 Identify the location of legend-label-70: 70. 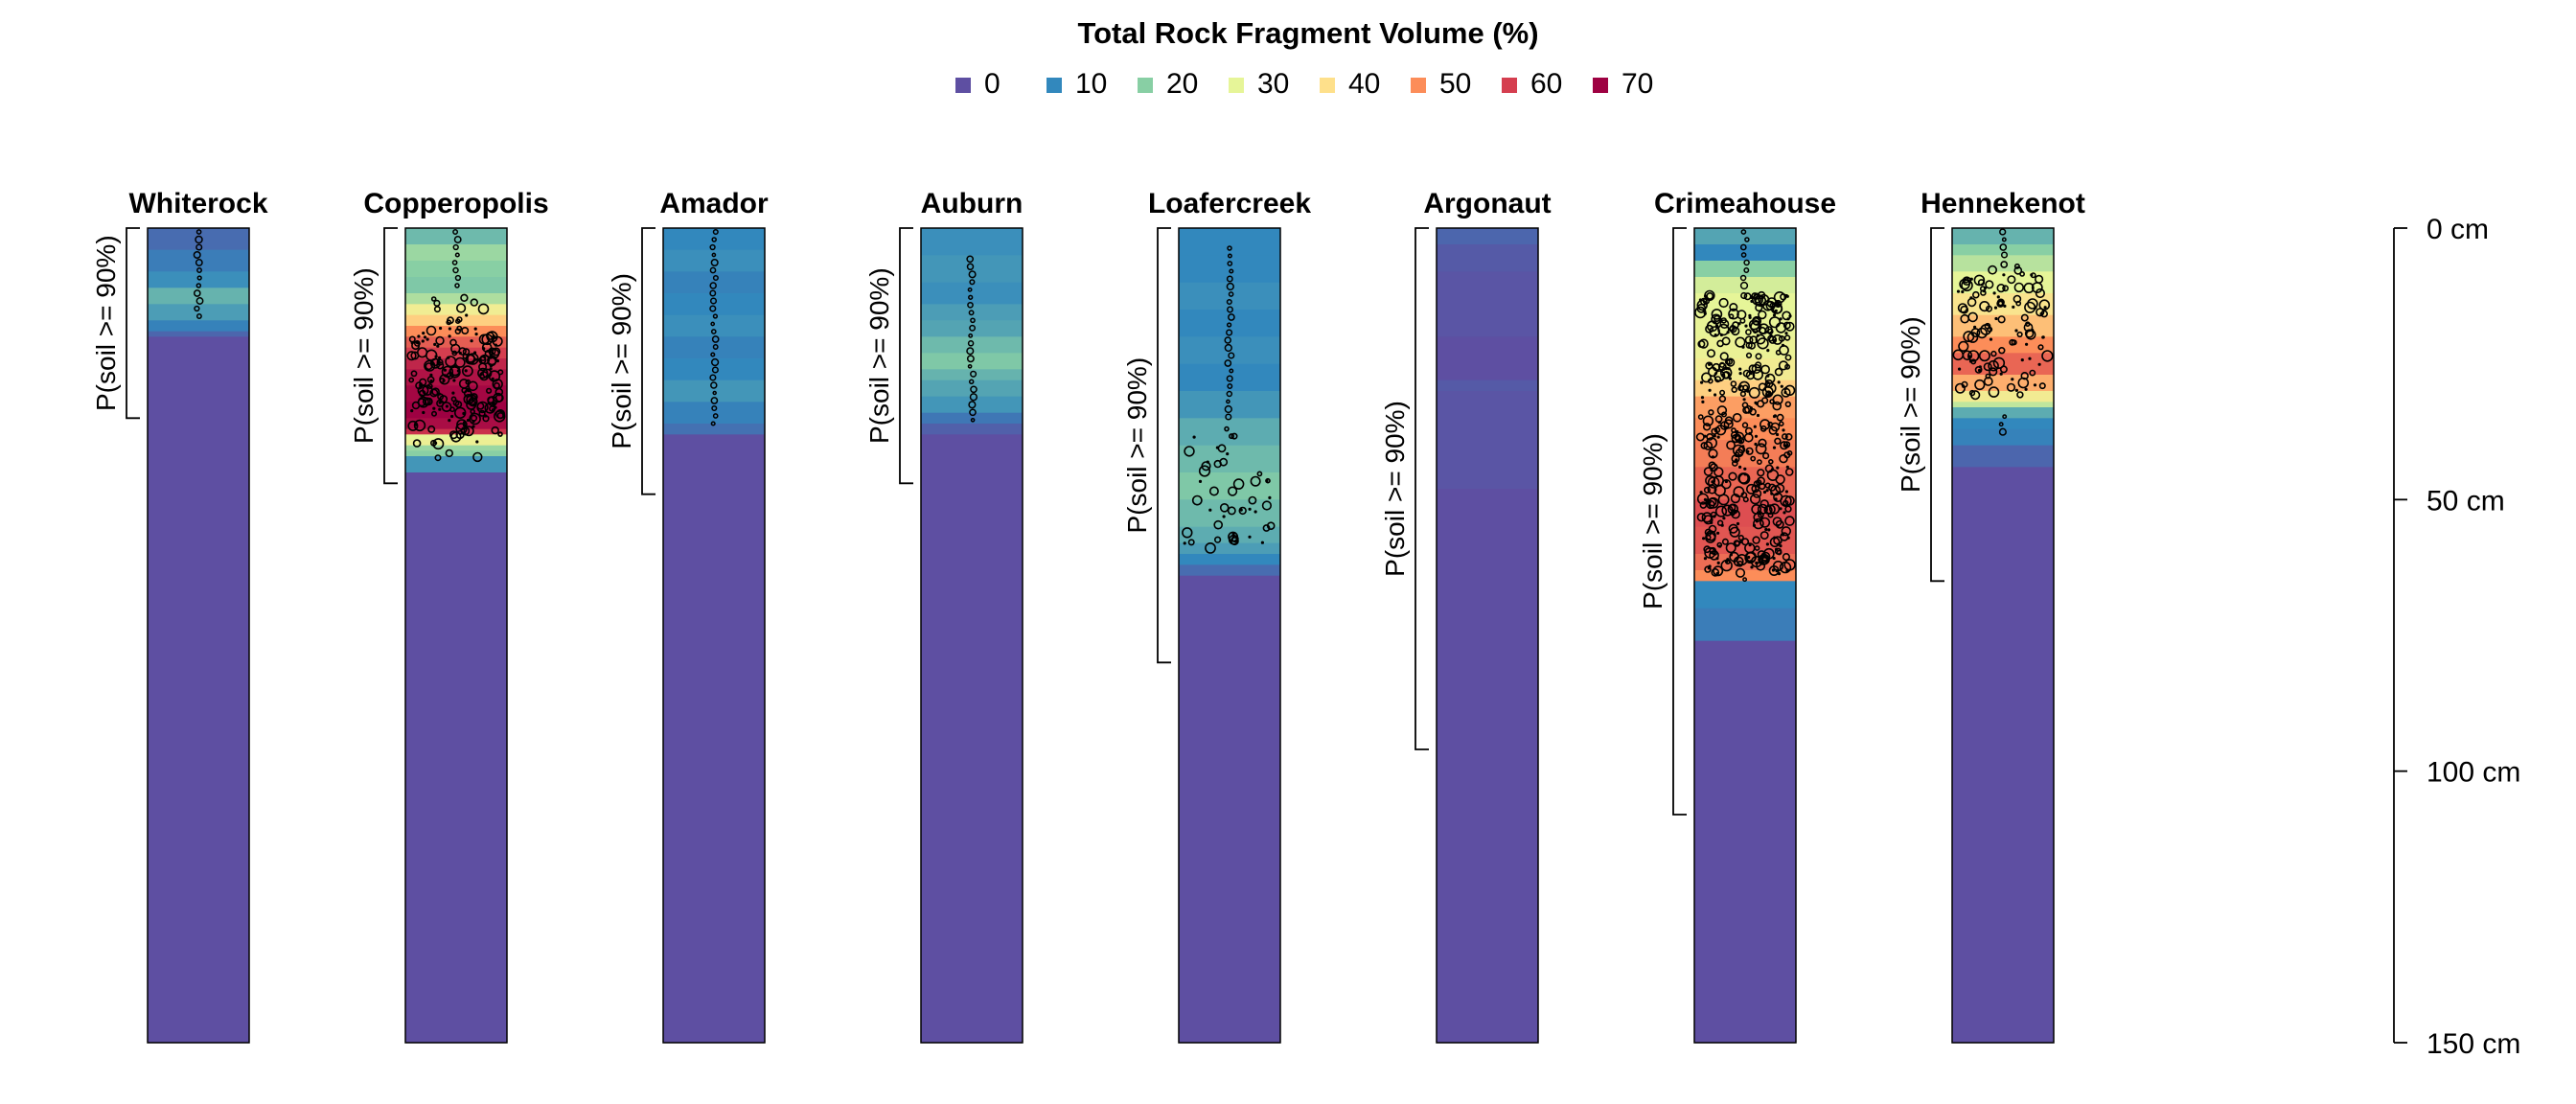
(1637, 84).